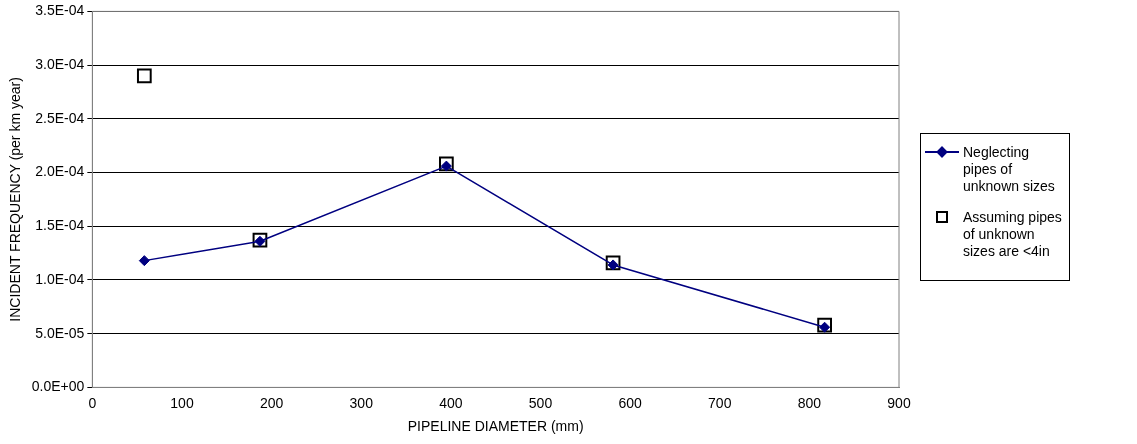 The height and width of the screenshot is (444, 1137). What do you see at coordinates (809, 402) in the screenshot?
I see `x-tick-label: 800` at bounding box center [809, 402].